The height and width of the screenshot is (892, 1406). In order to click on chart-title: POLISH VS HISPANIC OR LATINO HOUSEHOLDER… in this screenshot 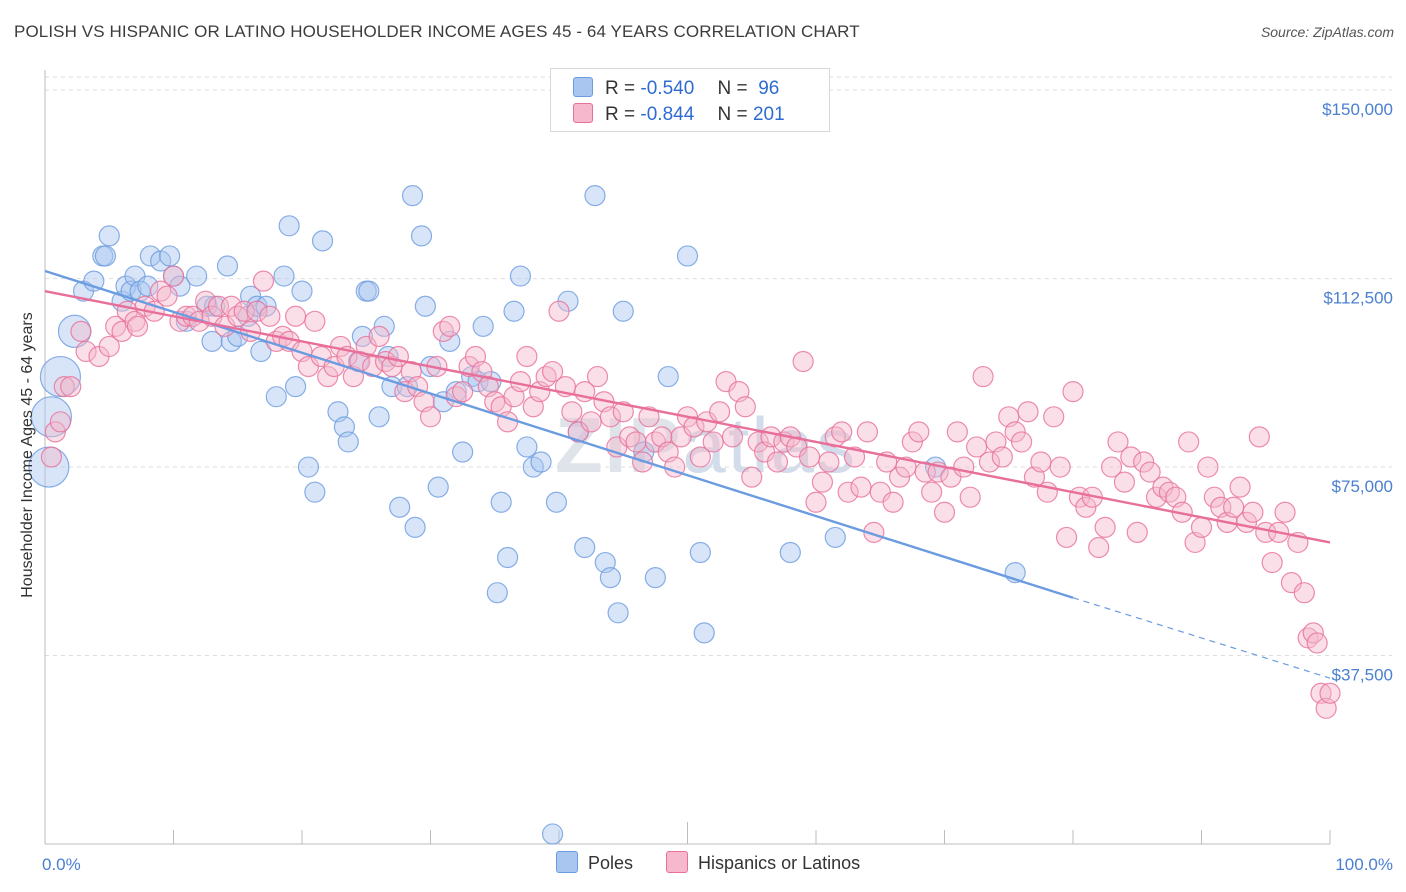, I will do `click(437, 31)`.